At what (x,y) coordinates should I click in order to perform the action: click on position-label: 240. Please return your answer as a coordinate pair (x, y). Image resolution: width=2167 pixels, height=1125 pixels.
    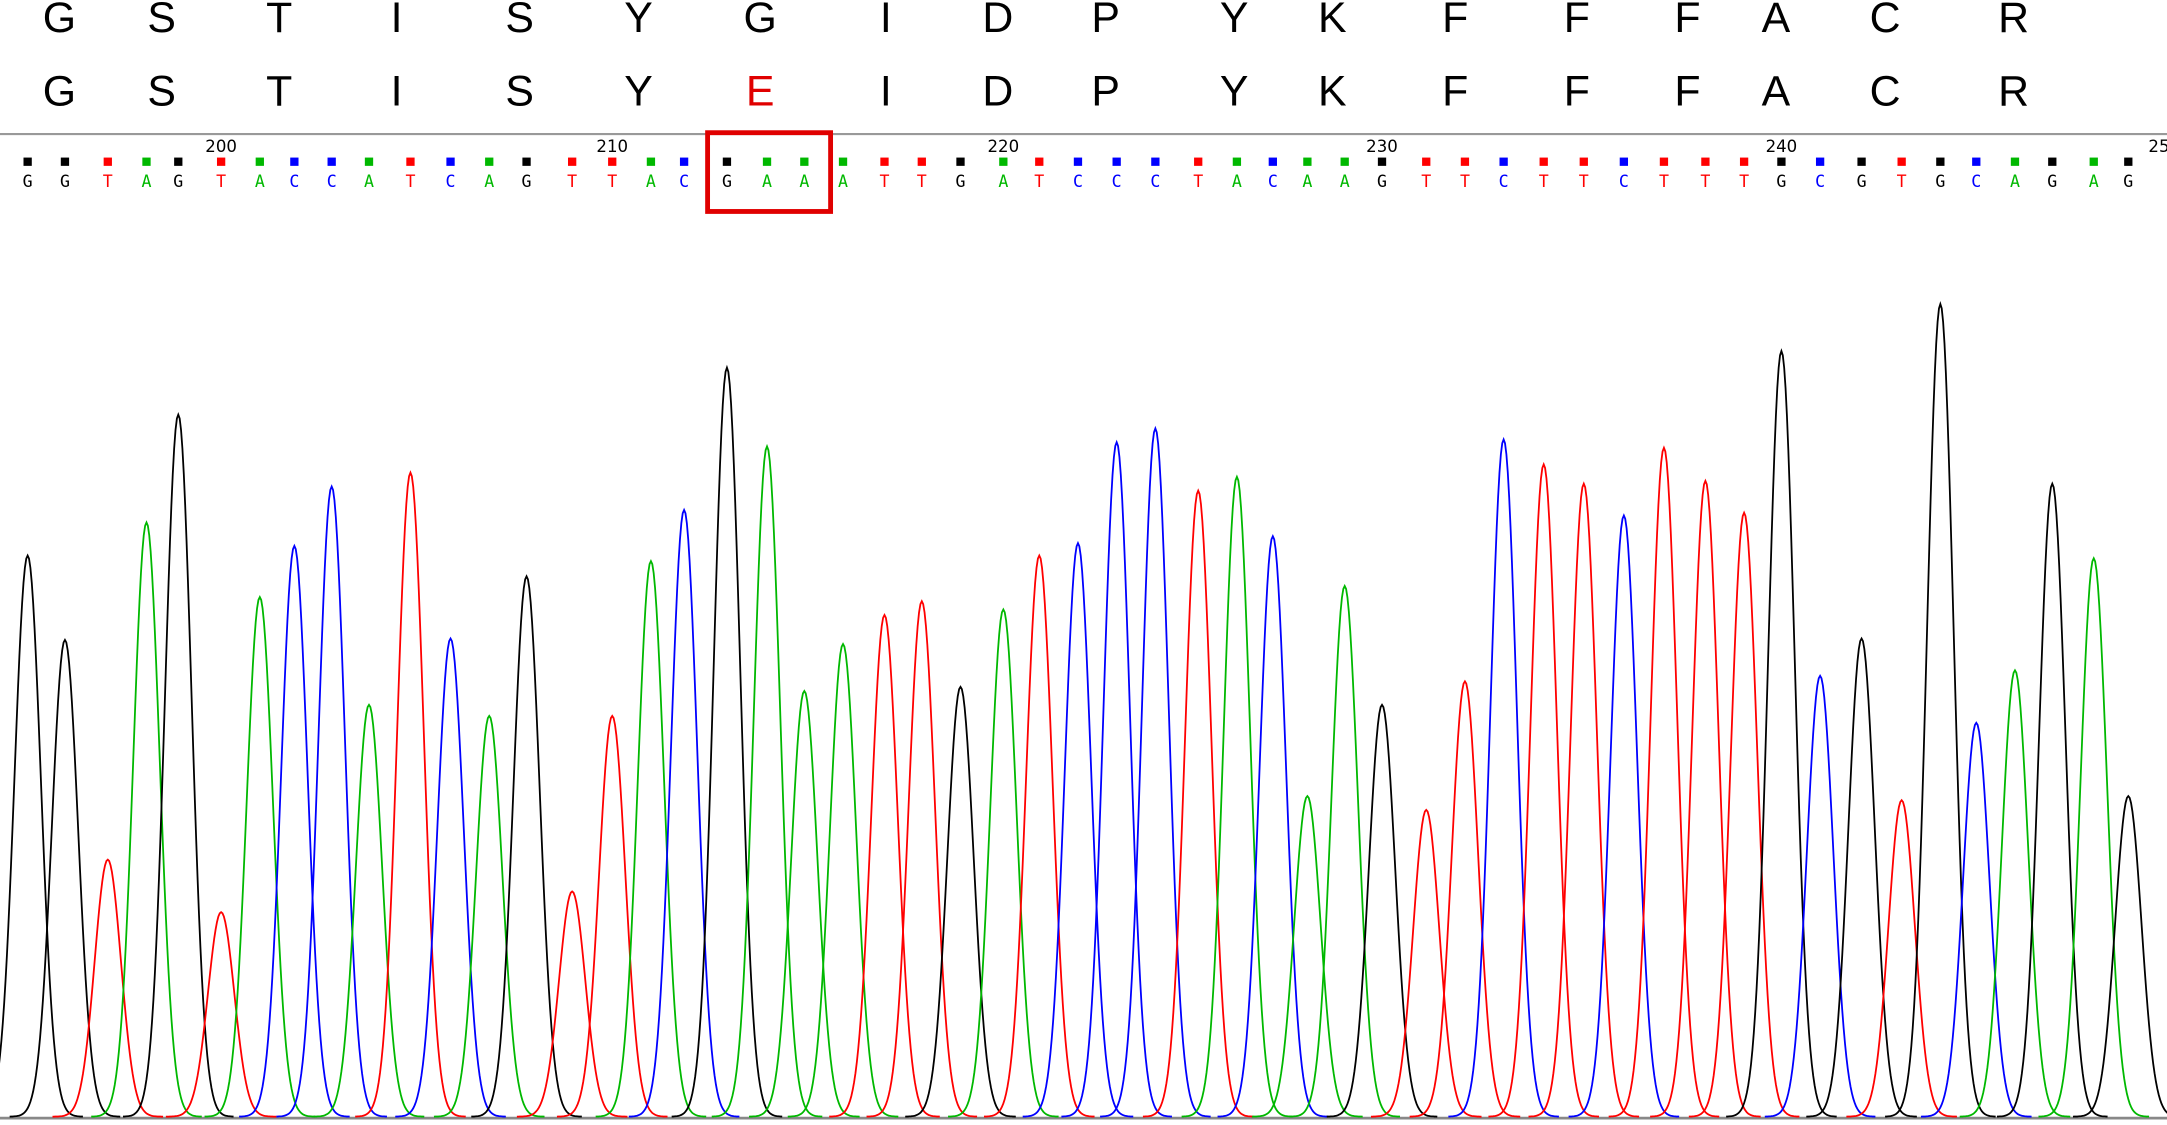
    Looking at the image, I should click on (1782, 146).